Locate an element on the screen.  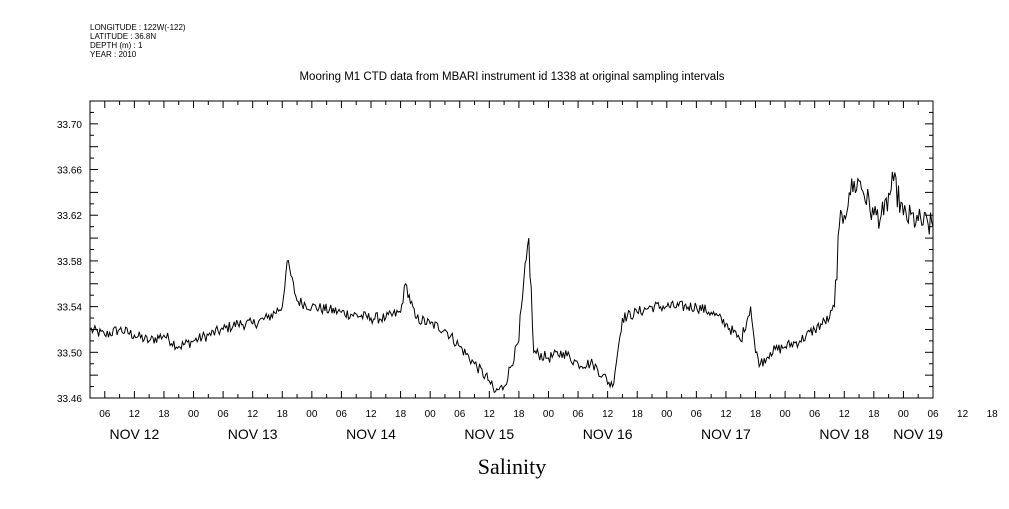
y-tick-label: 33.58 is located at coordinates (69, 262).